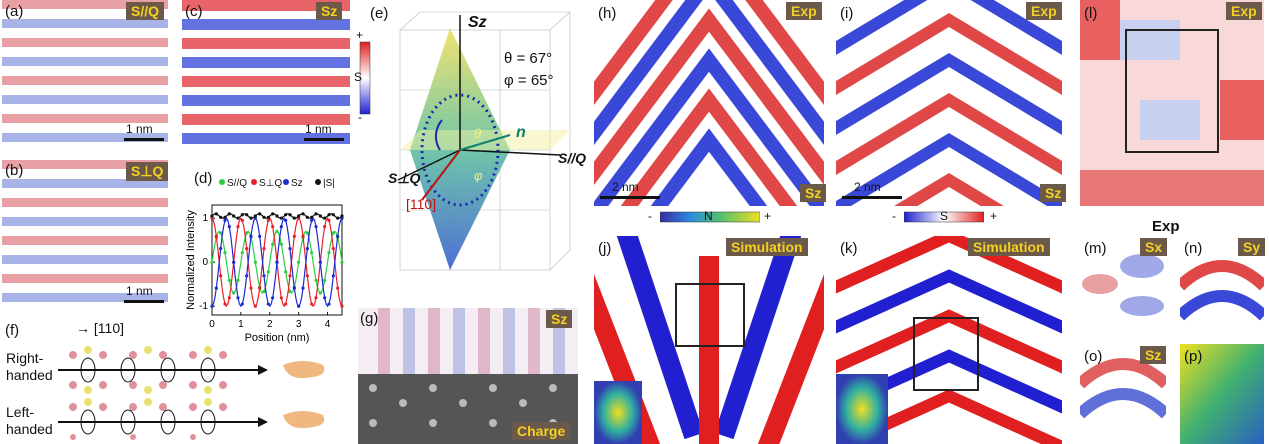 The height and width of the screenshot is (444, 1269). Describe the element at coordinates (867, 187) in the screenshot. I see `panel-i-scale: 2 nm` at that location.